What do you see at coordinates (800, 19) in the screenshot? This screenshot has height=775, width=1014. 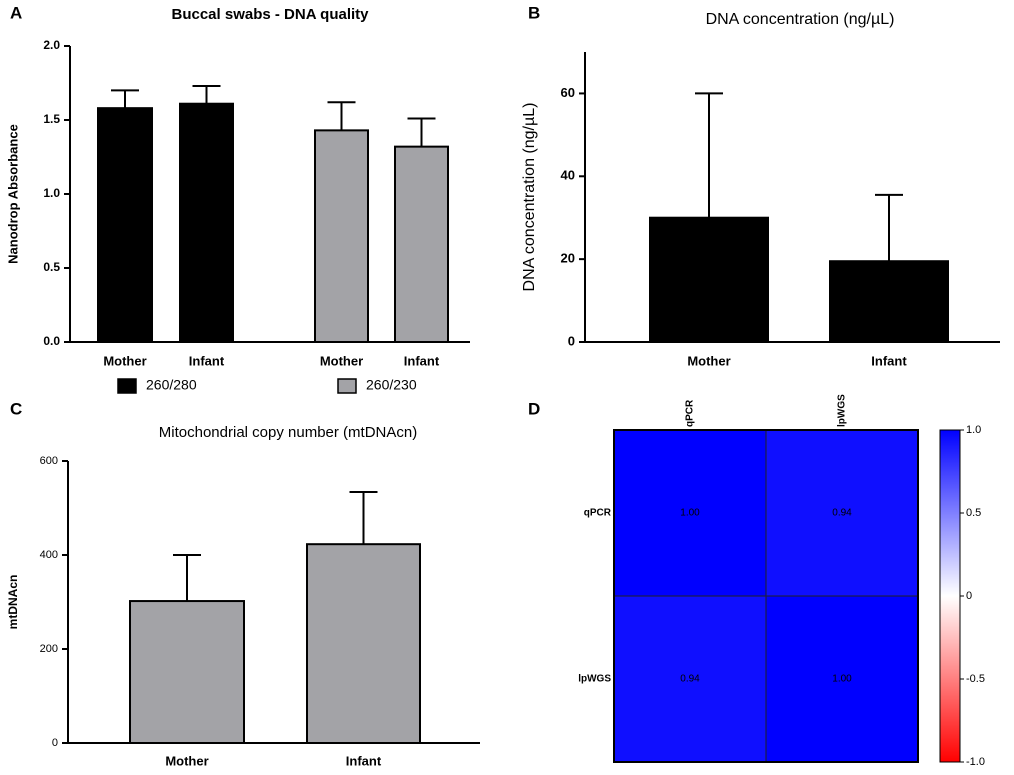 I see `chart-title: DNA concentration (ng/µL)` at bounding box center [800, 19].